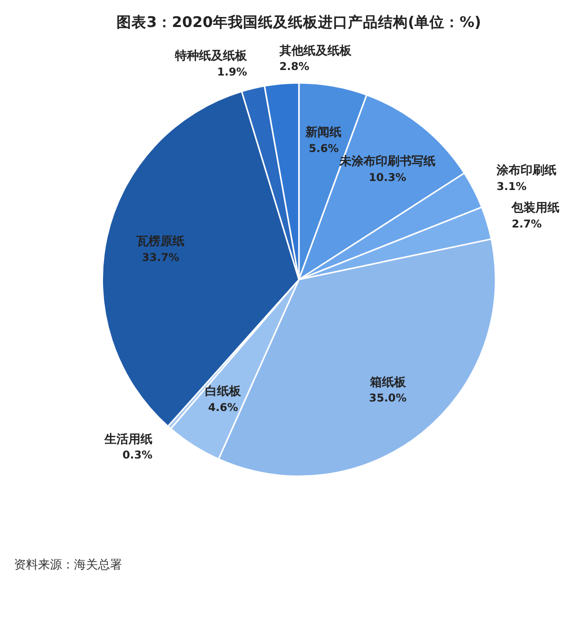 The image size is (588, 626). I want to click on data-label: 4.6%, so click(223, 407).